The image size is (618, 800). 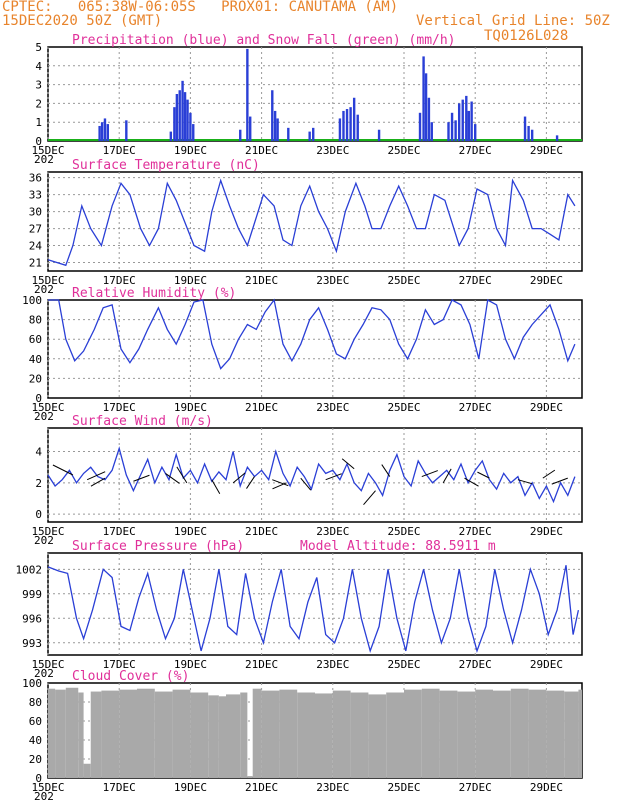 I want to click on wind-xtick-label: 25DEC, so click(x=403, y=531).